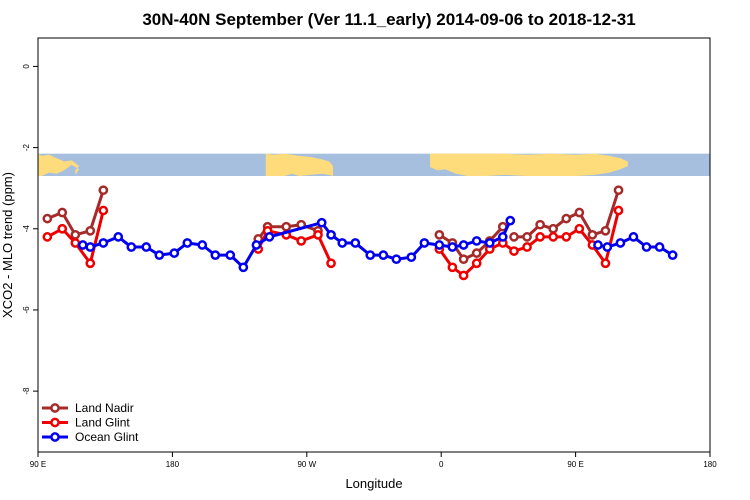 The image size is (750, 500). What do you see at coordinates (26, 391) in the screenshot?
I see `y-tick-label: -8` at bounding box center [26, 391].